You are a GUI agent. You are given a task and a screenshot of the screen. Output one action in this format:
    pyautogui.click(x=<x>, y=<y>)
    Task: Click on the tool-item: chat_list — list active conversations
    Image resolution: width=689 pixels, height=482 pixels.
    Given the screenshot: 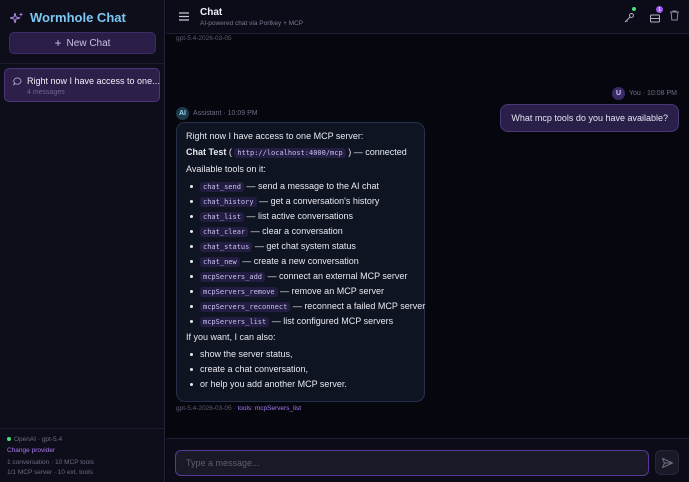 What is the action you would take?
    pyautogui.click(x=300, y=216)
    